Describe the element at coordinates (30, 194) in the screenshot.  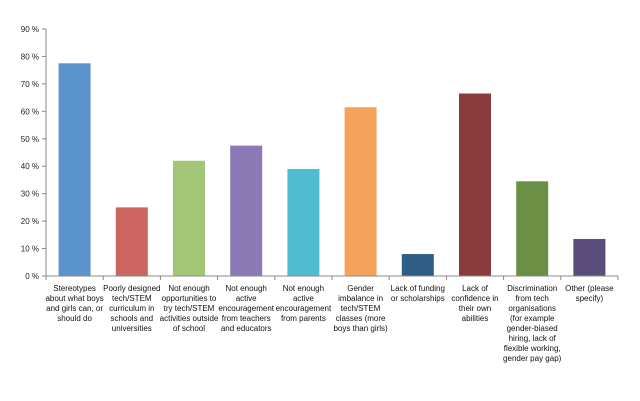
I see `y-tick-label: 30 %` at that location.